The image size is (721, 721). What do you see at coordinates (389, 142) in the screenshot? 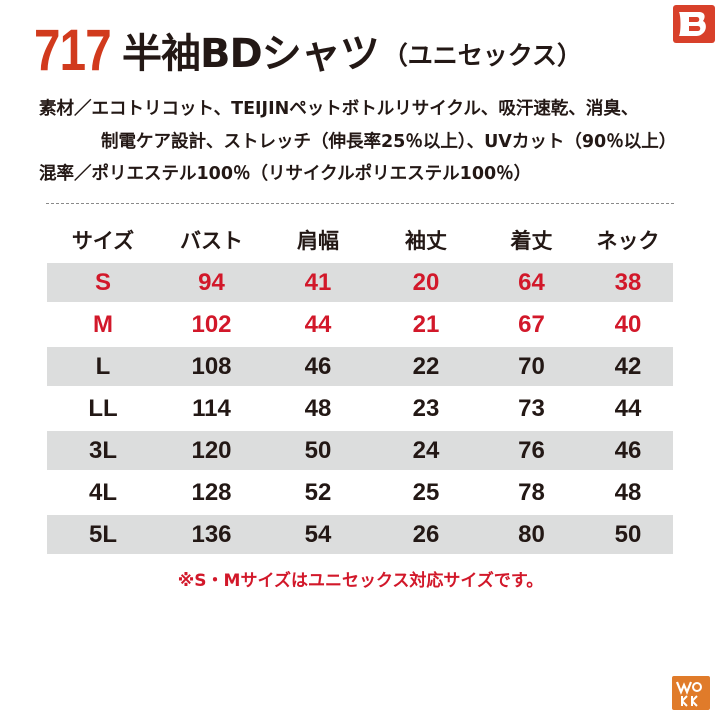
I see `material-line-2: 制電ケア設計、ストレッチ（伸長率25％以上）、UVカット（90％以上）` at bounding box center [389, 142].